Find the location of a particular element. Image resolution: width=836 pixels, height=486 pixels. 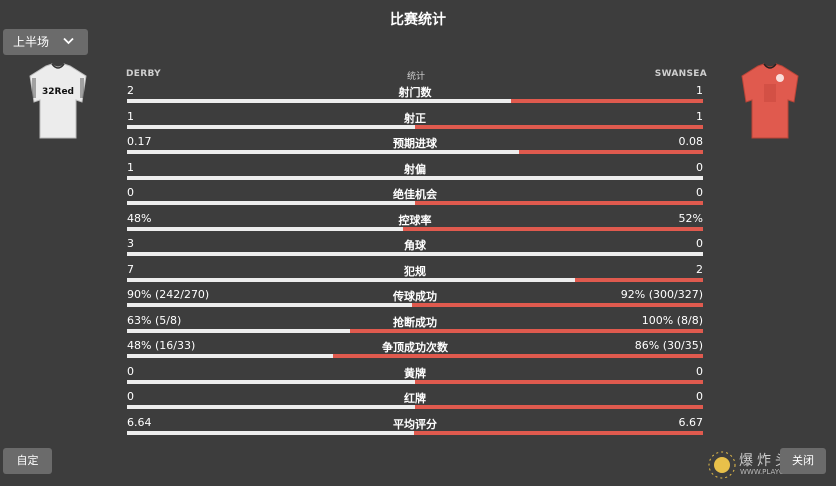

away-stat-value: 52% is located at coordinates (690, 218).